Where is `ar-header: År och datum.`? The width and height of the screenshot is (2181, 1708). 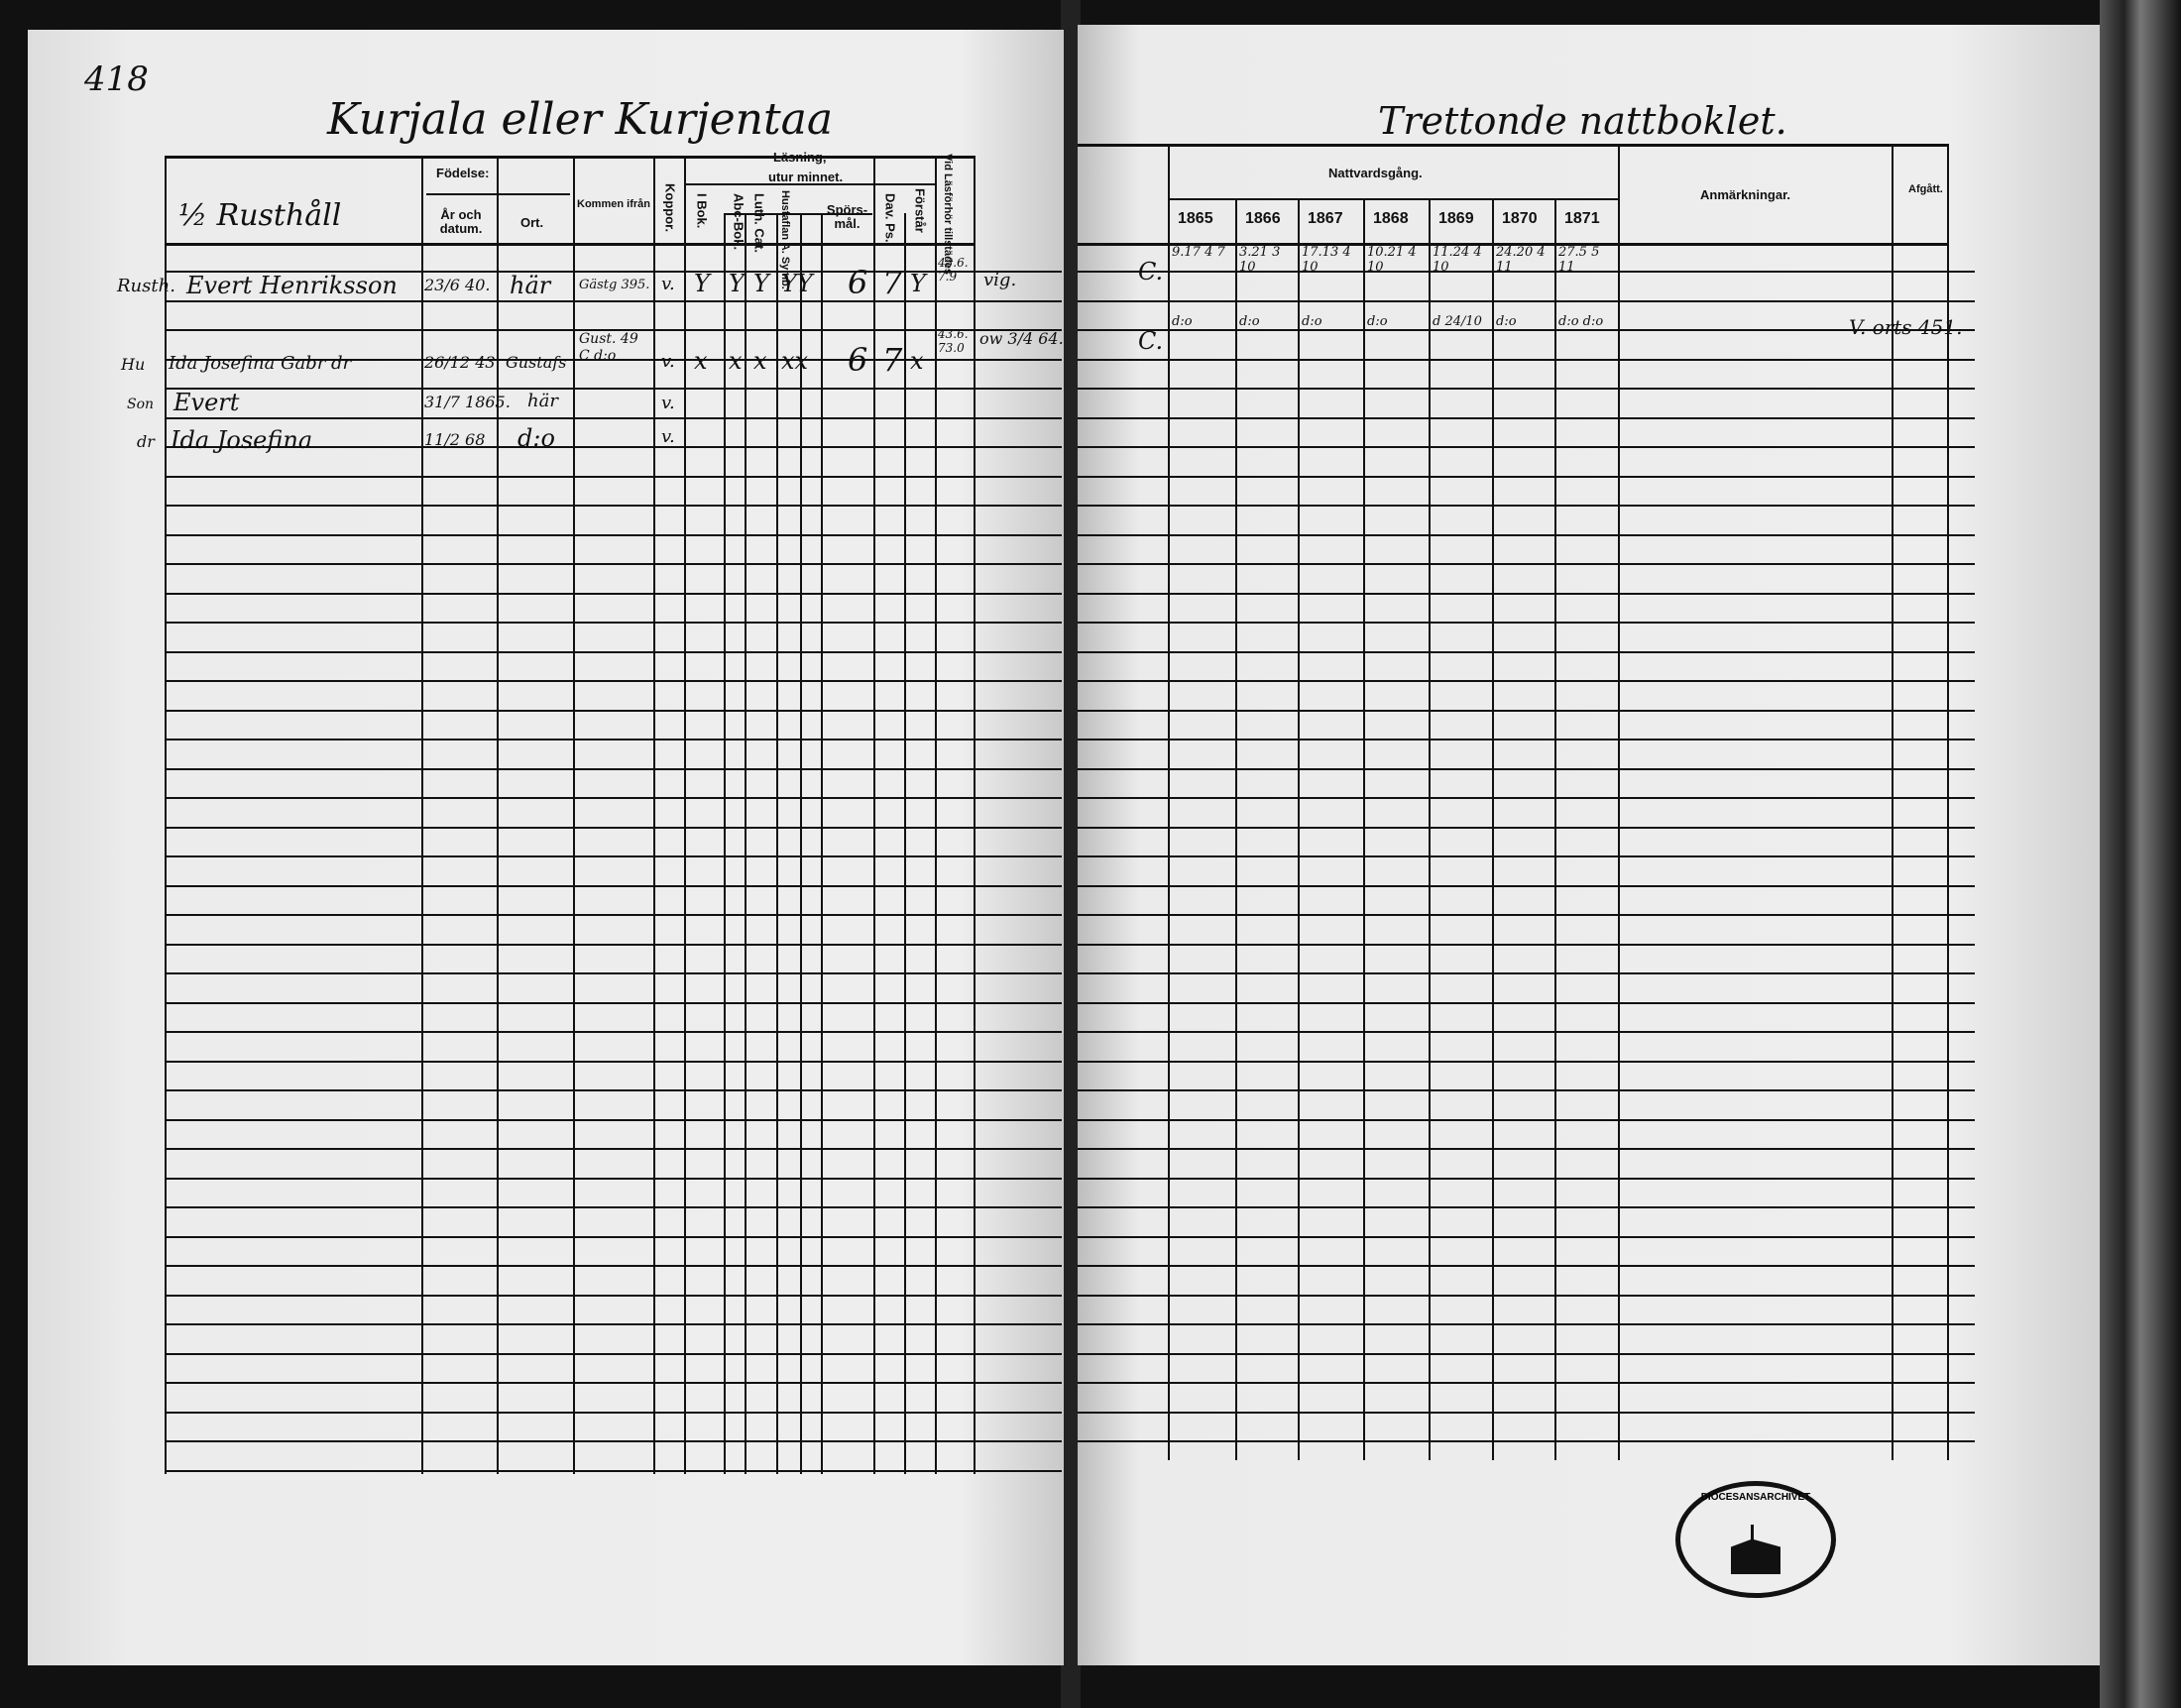
ar-header: År och datum. is located at coordinates (461, 222).